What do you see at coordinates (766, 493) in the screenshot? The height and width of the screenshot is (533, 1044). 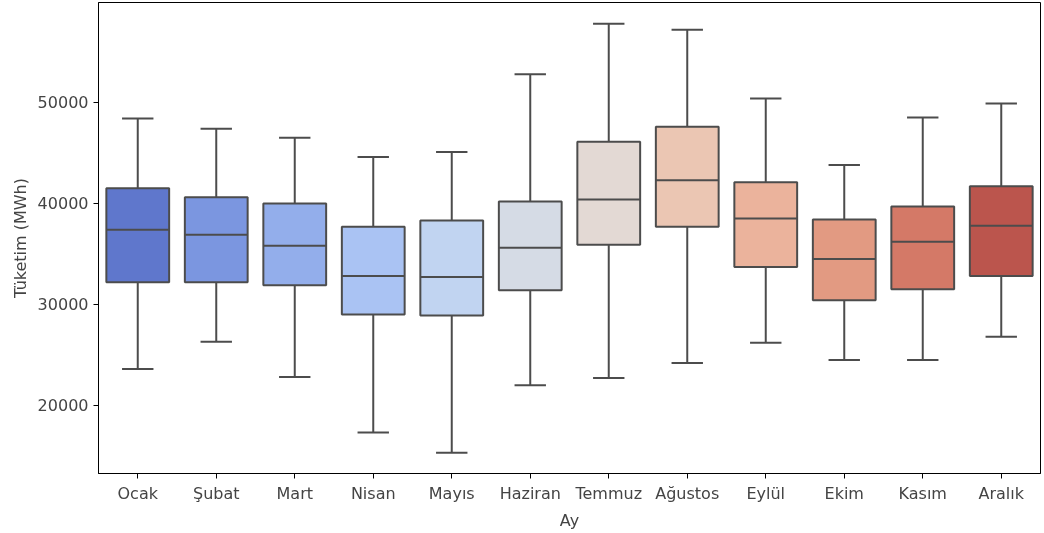 I see `x-tick-label: Eylül` at bounding box center [766, 493].